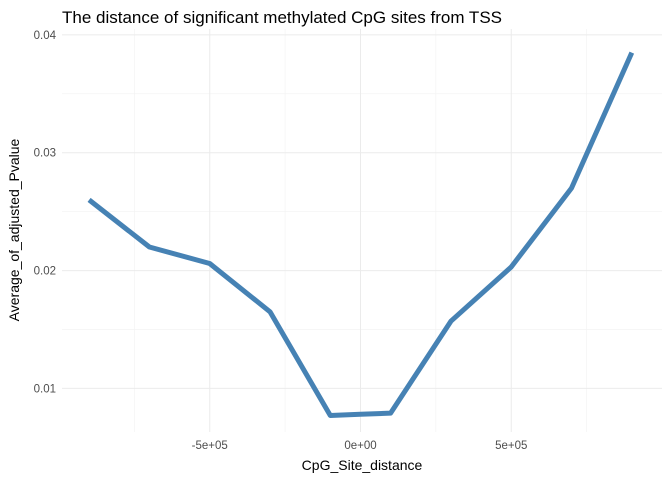 This screenshot has width=672, height=480. I want to click on x-axis-ticks: -5e+05 0e+00 5e+05, so click(360, 446).